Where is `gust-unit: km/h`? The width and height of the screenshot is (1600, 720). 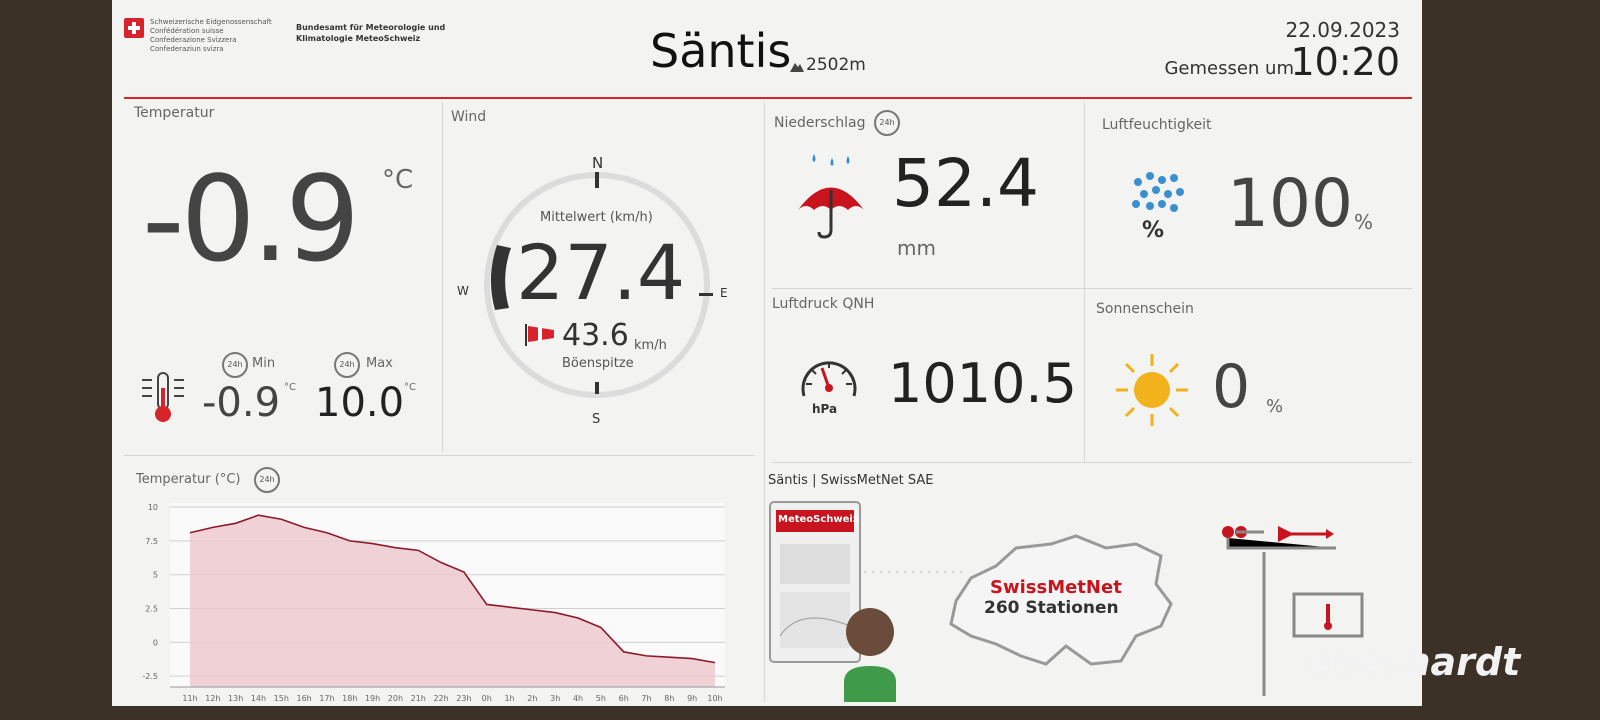
gust-unit: km/h is located at coordinates (650, 345).